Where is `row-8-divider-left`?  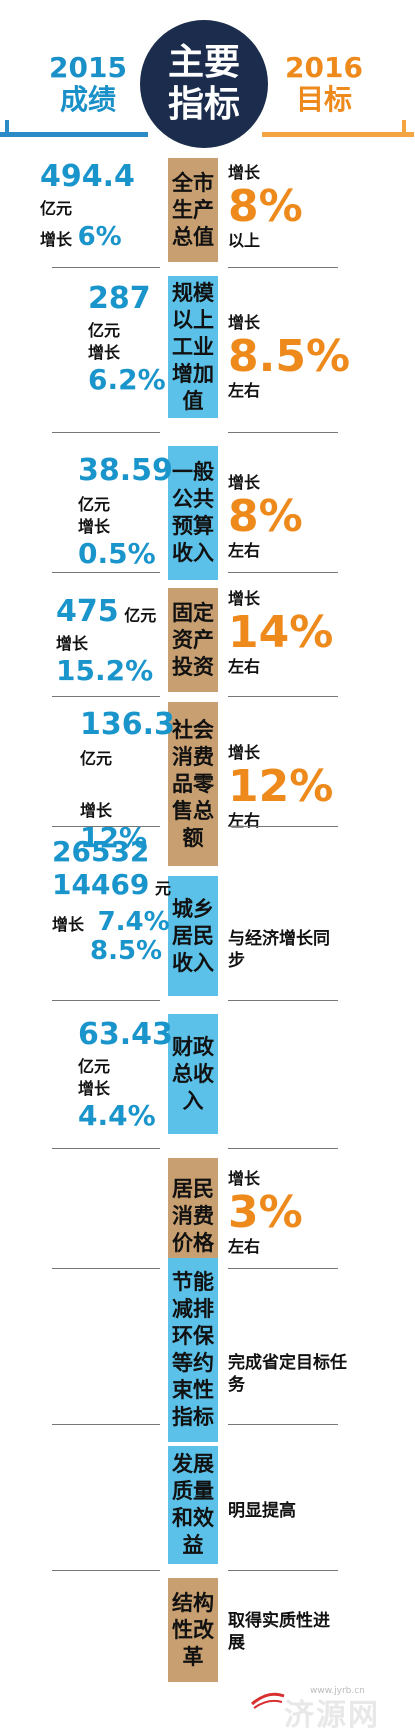
row-8-divider-left is located at coordinates (106, 1268).